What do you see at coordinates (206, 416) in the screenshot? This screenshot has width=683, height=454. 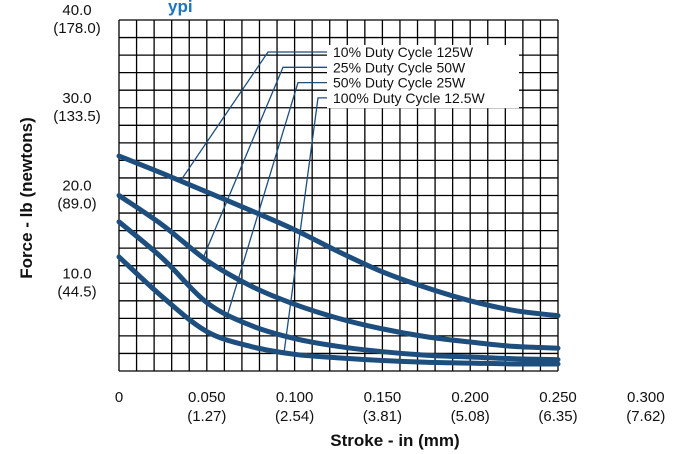 I see `x-tick-sublabel: (1.27)` at bounding box center [206, 416].